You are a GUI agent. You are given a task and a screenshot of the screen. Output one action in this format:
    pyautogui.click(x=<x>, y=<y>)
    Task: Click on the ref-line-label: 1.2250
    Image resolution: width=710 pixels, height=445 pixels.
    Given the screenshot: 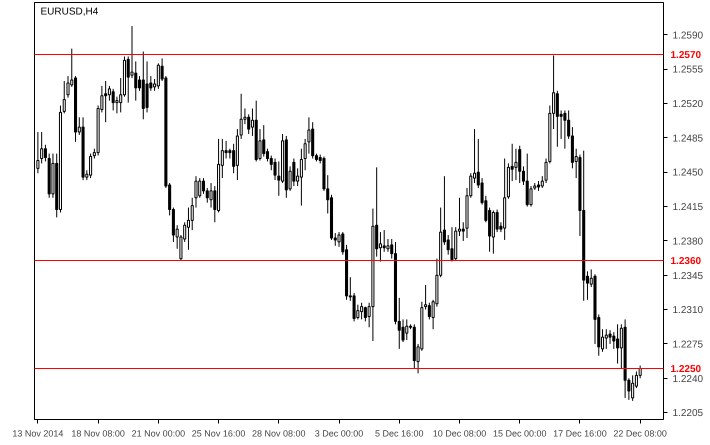 What is the action you would take?
    pyautogui.click(x=686, y=369)
    